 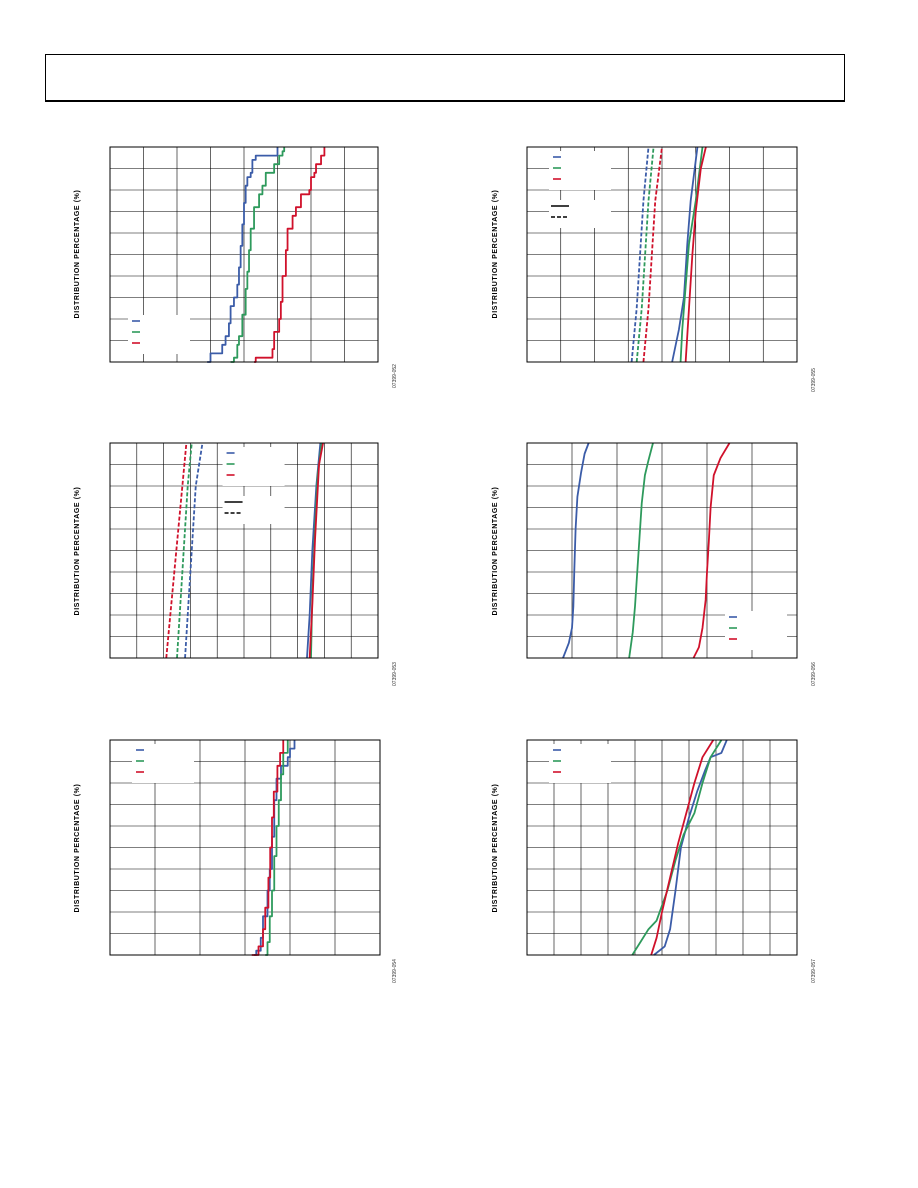 I want to click on series-line-blue-dashed, so click(x=194, y=550).